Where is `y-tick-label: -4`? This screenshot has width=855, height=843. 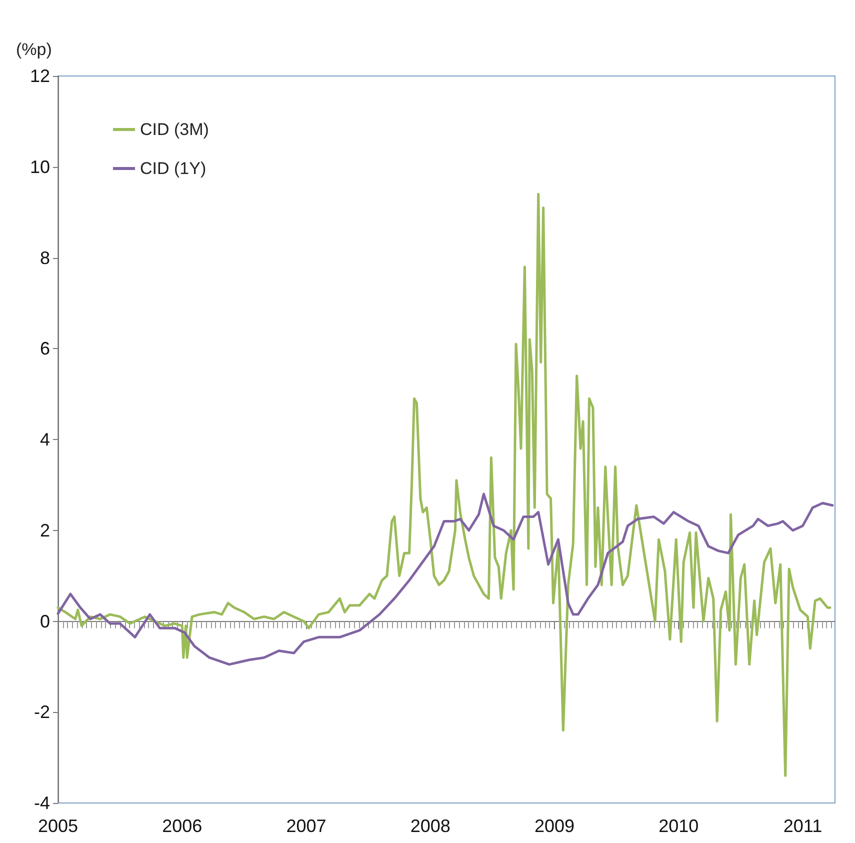 y-tick-label: -4 is located at coordinates (42, 803).